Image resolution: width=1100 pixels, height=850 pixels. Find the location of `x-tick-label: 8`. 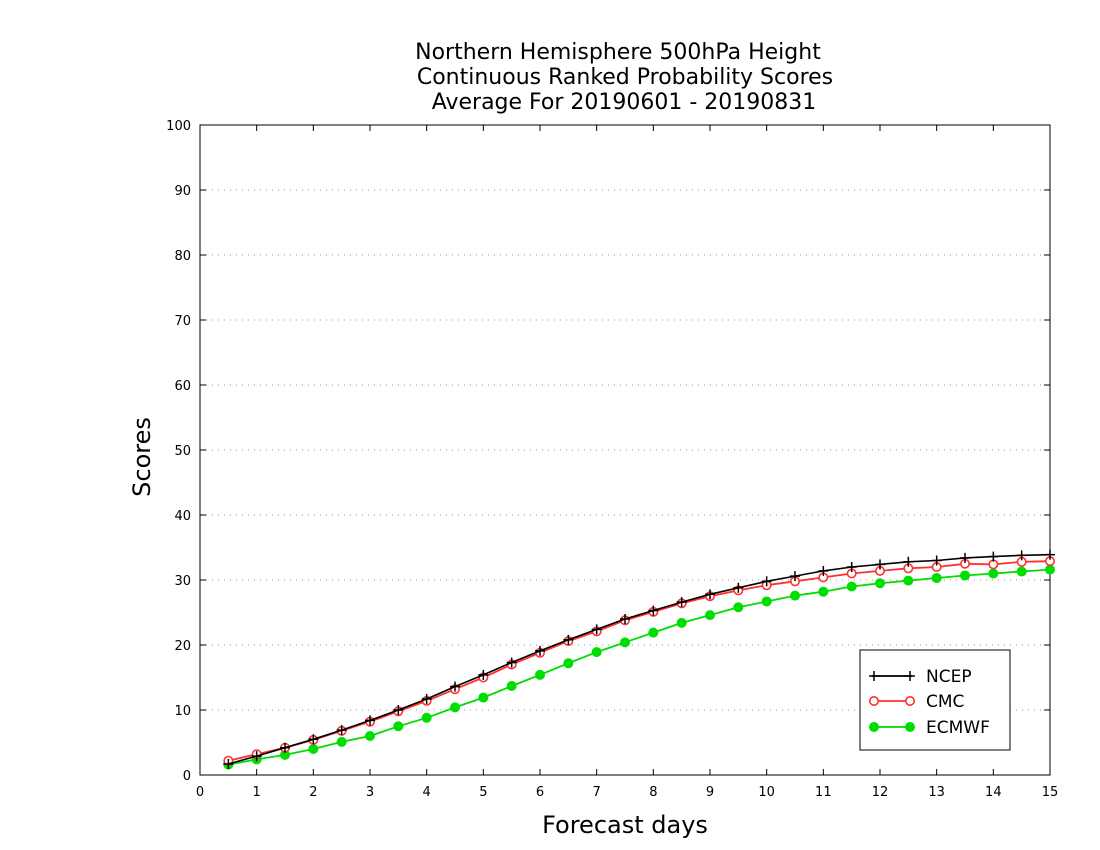

x-tick-label: 8 is located at coordinates (653, 792).